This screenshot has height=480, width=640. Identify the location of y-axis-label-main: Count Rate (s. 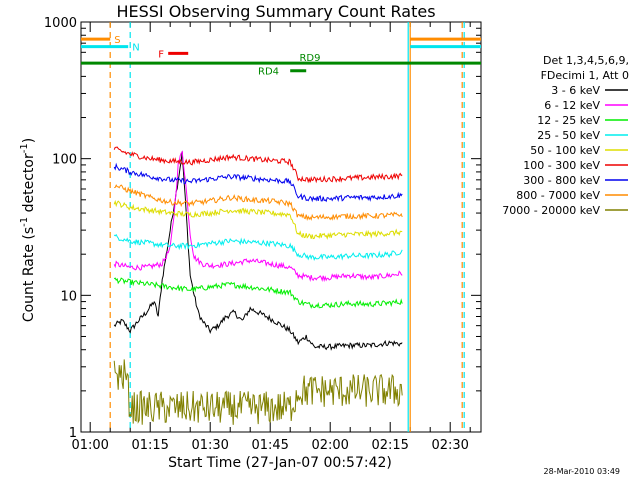
(29, 274).